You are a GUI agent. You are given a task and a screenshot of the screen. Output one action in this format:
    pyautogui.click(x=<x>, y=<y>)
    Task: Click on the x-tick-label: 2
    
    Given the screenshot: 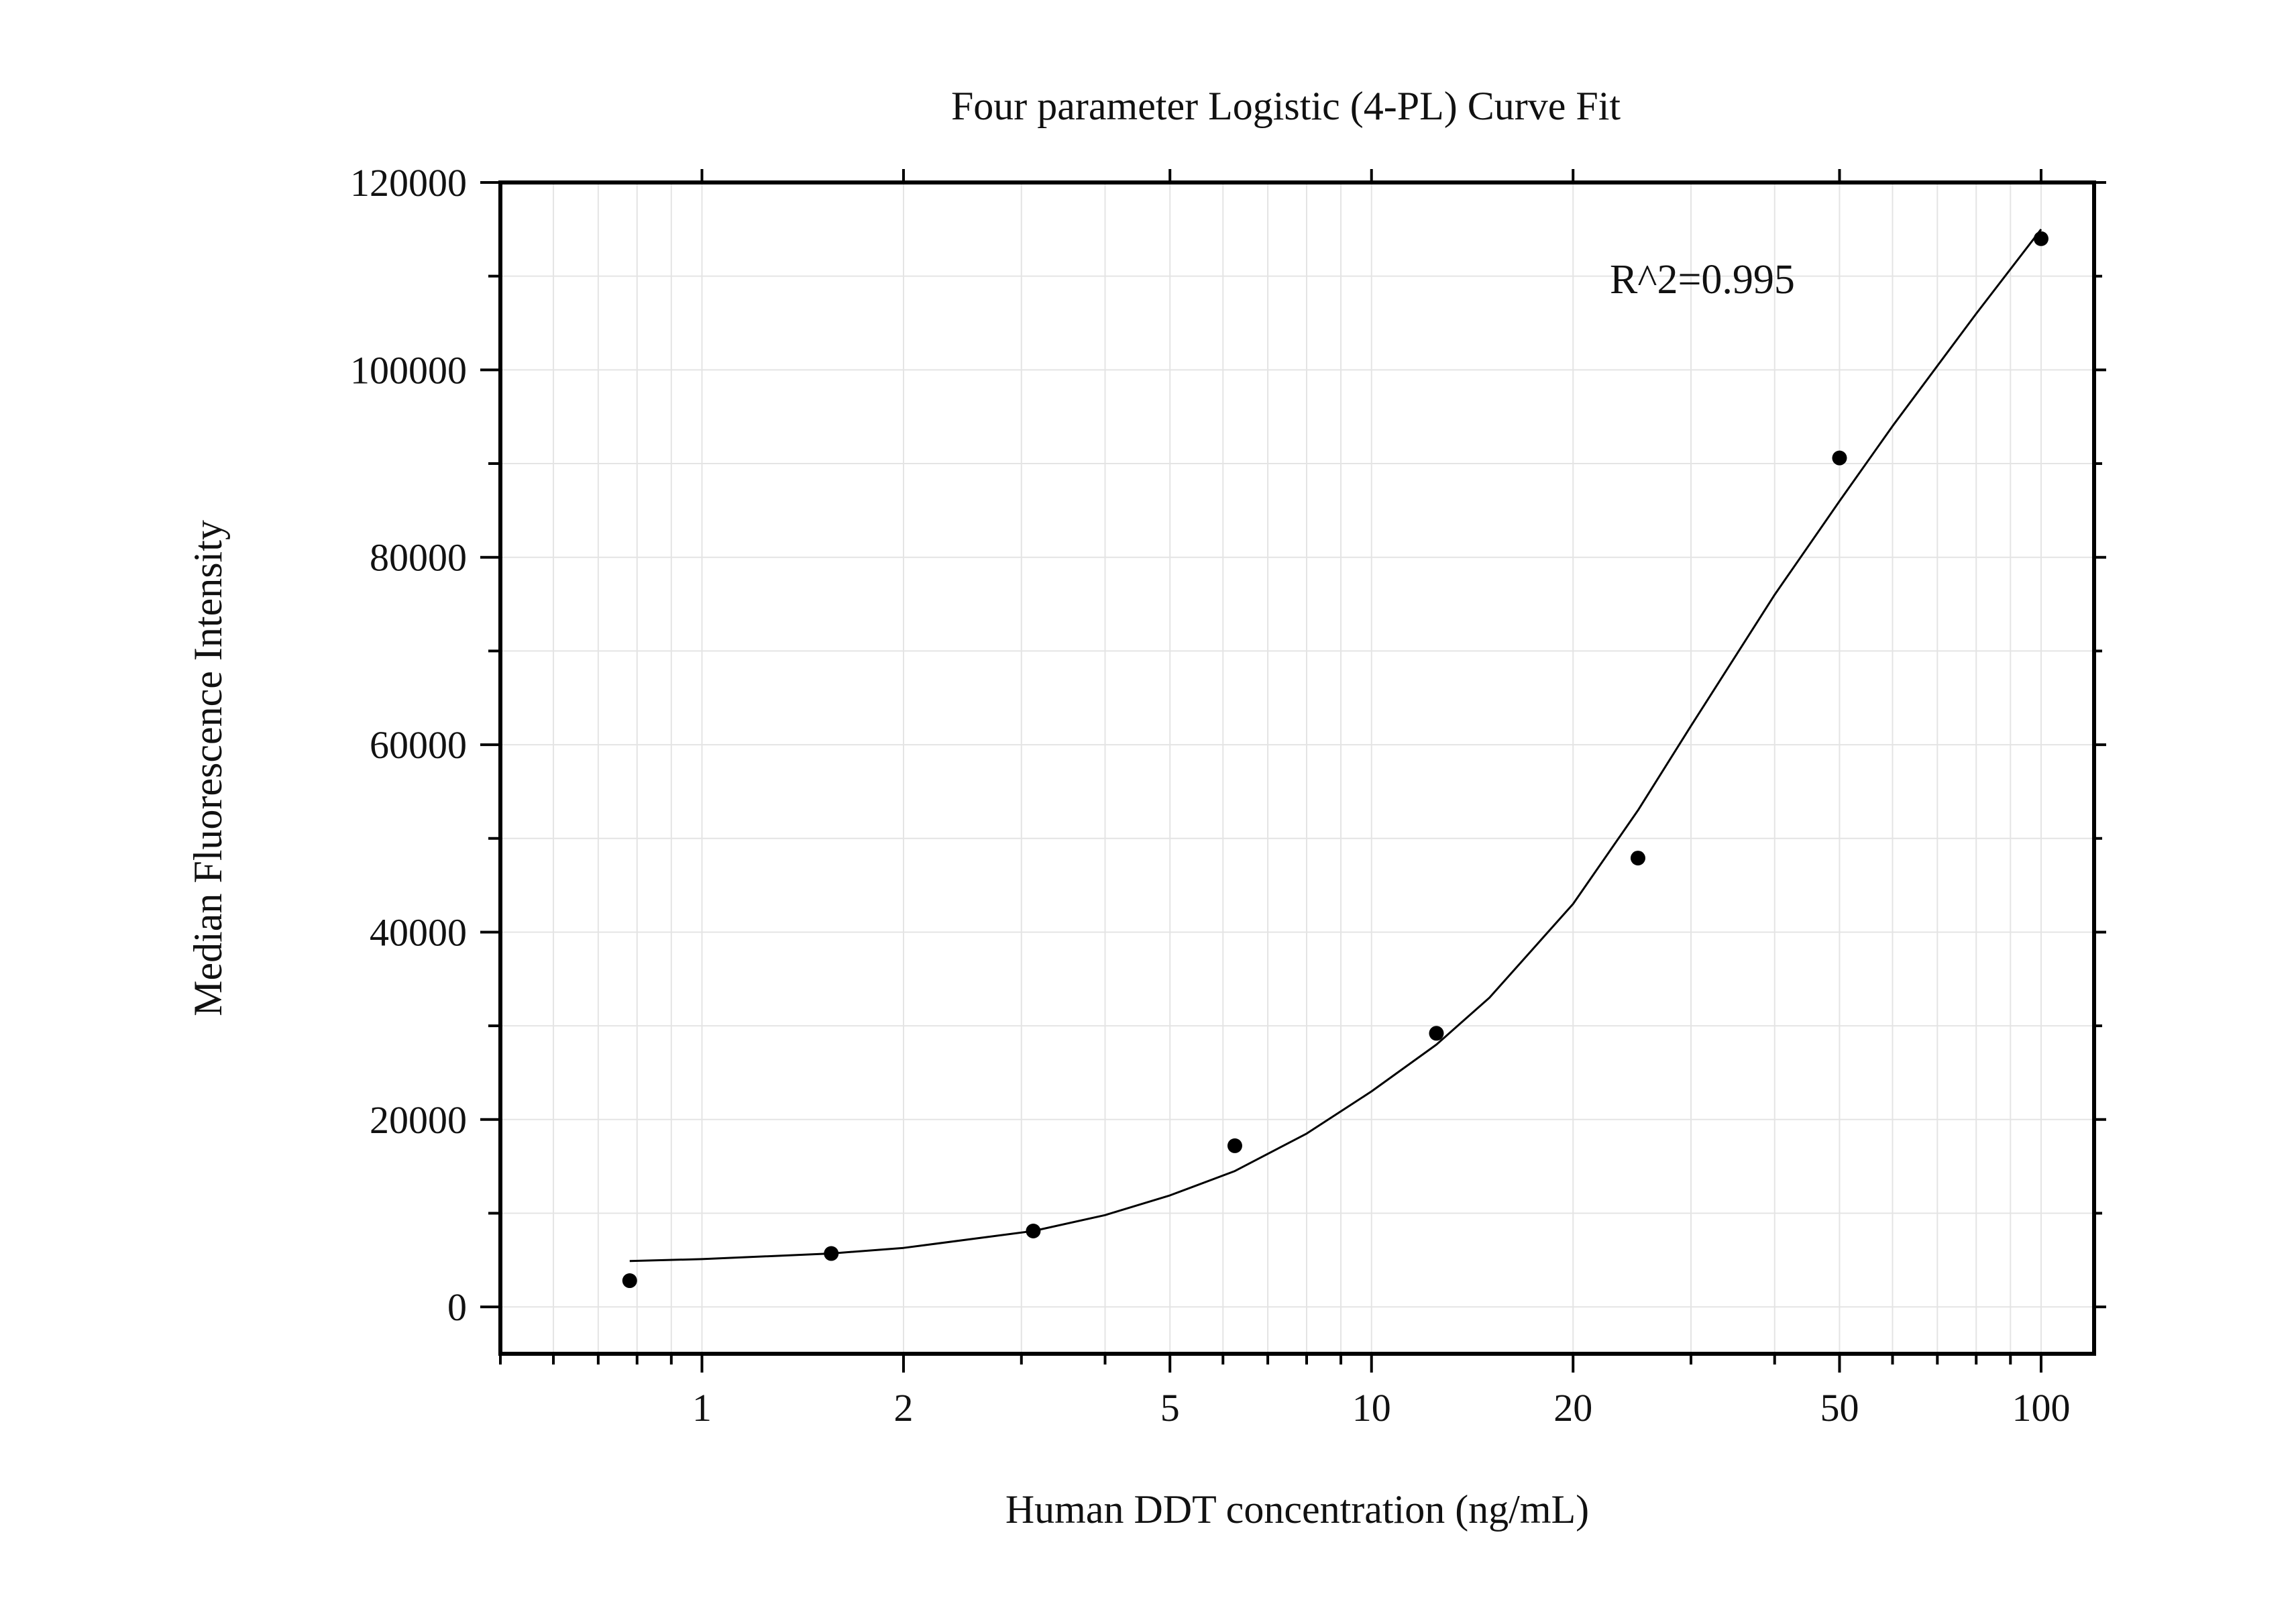 What is the action you would take?
    pyautogui.click(x=903, y=1408)
    